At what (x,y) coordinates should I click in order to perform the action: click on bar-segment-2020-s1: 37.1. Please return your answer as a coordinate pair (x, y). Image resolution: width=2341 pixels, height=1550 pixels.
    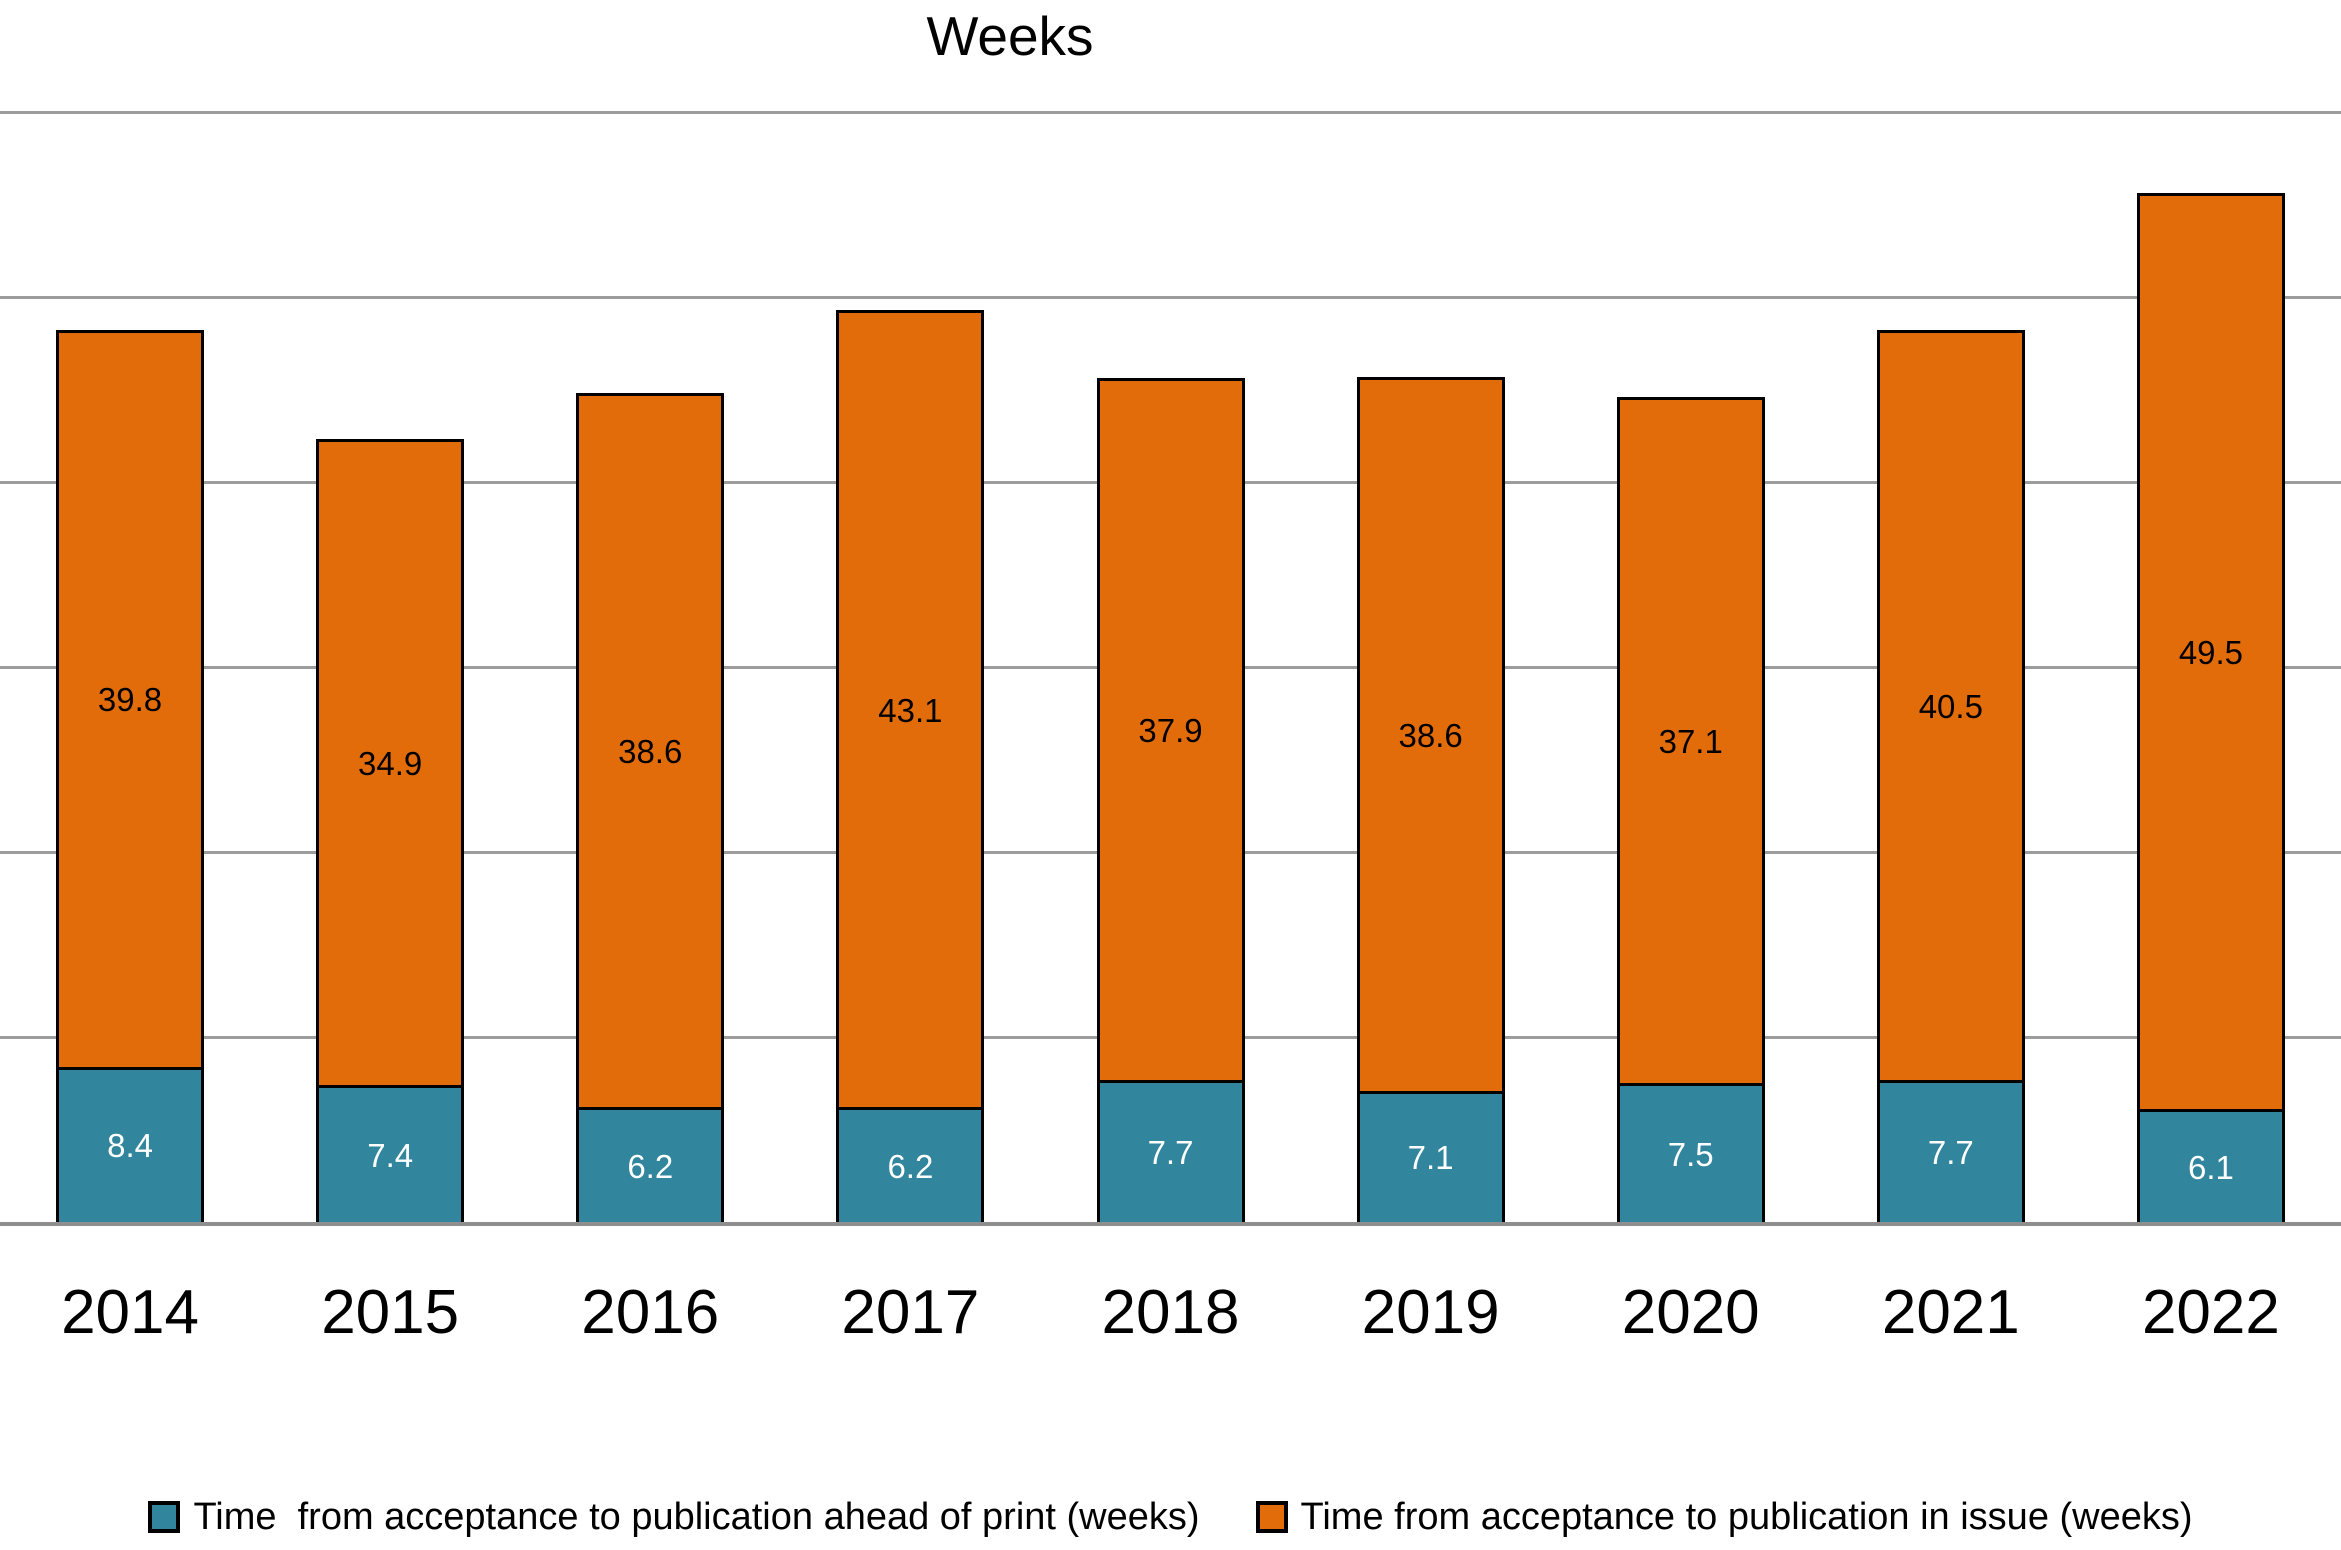
    Looking at the image, I should click on (1690, 740).